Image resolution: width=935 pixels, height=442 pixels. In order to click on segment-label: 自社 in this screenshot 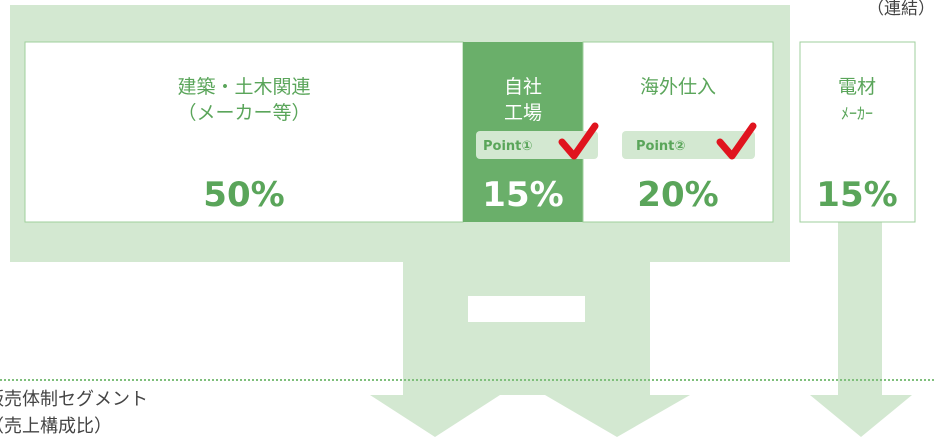, I will do `click(523, 87)`.